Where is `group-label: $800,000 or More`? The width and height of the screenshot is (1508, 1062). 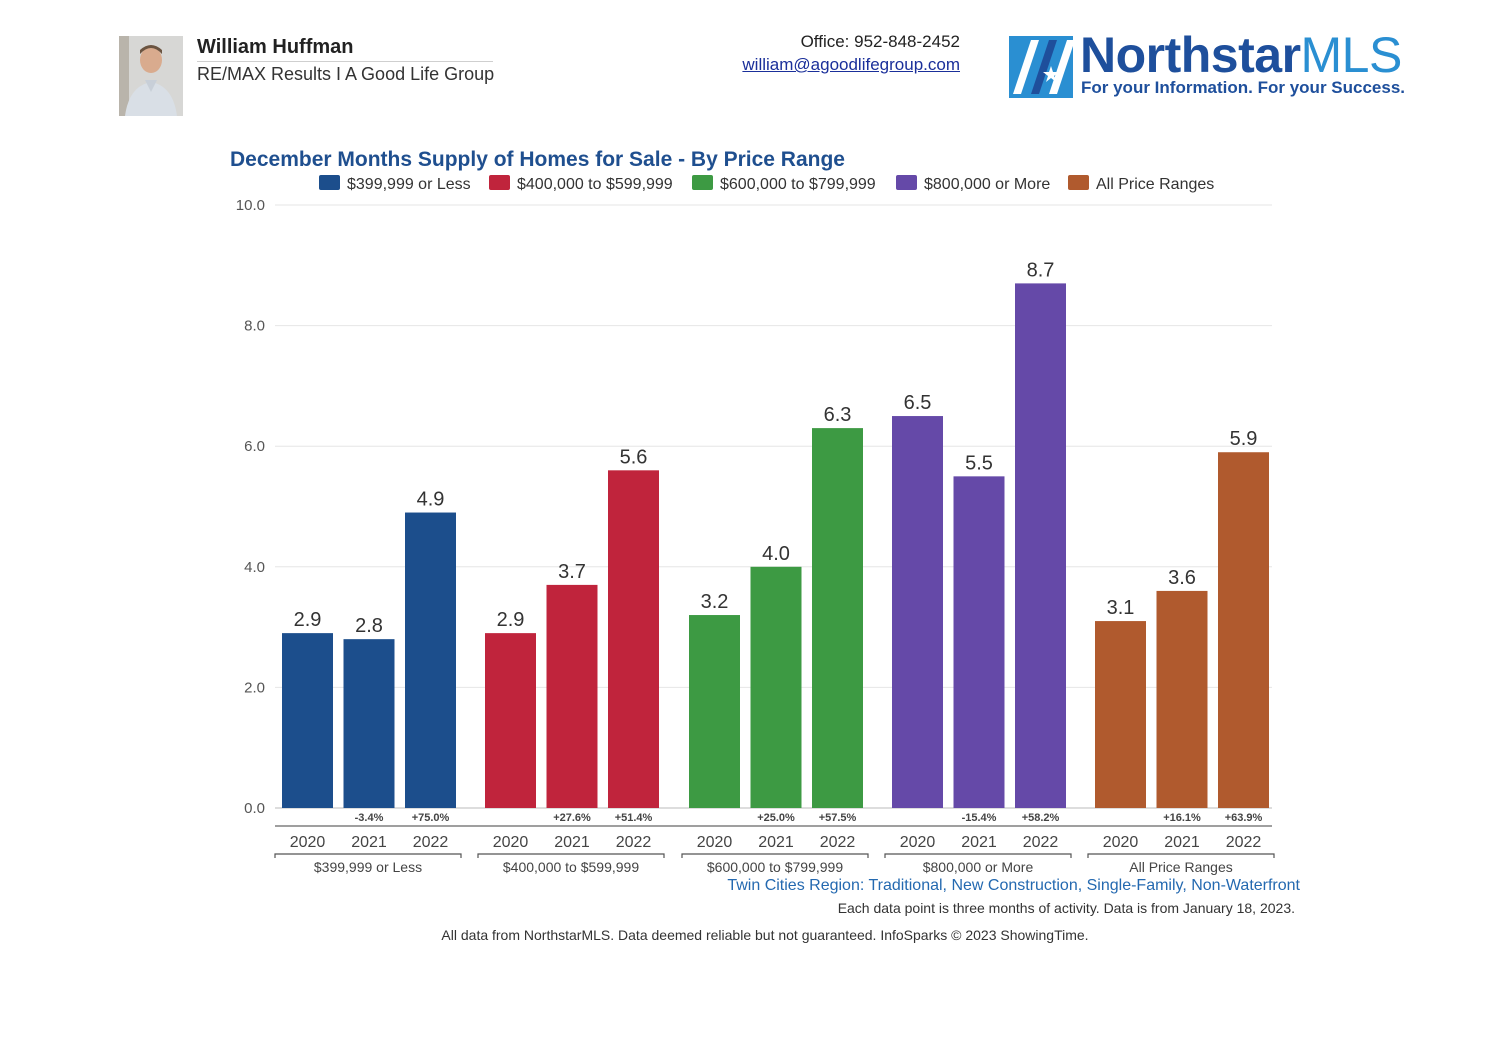
group-label: $800,000 or More is located at coordinates (978, 867).